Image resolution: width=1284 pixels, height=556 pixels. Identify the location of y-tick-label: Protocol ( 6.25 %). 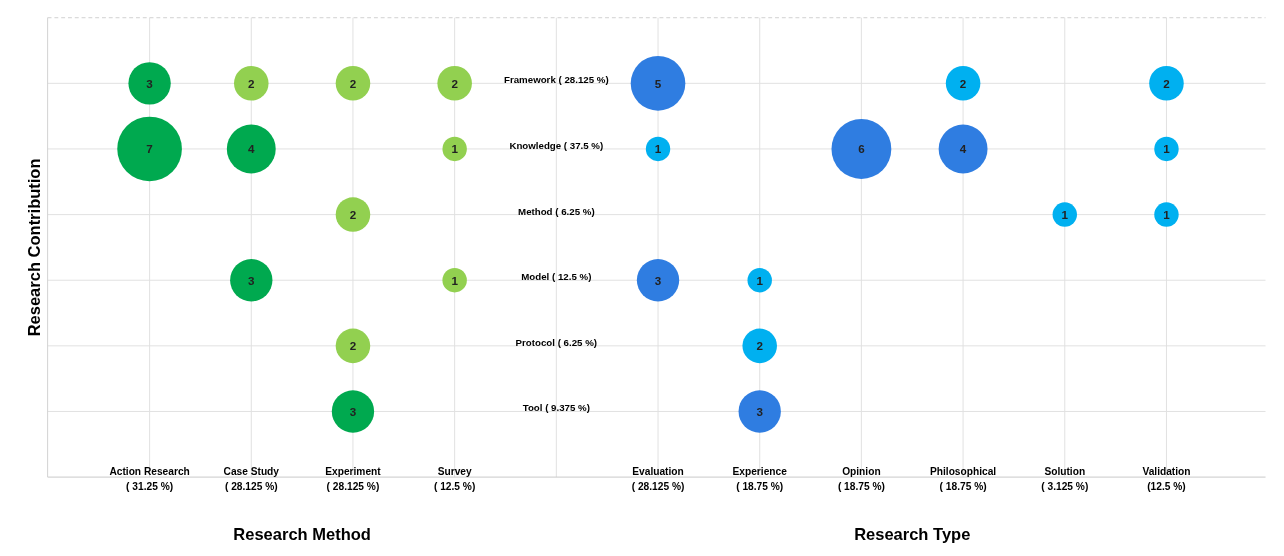
(556, 342).